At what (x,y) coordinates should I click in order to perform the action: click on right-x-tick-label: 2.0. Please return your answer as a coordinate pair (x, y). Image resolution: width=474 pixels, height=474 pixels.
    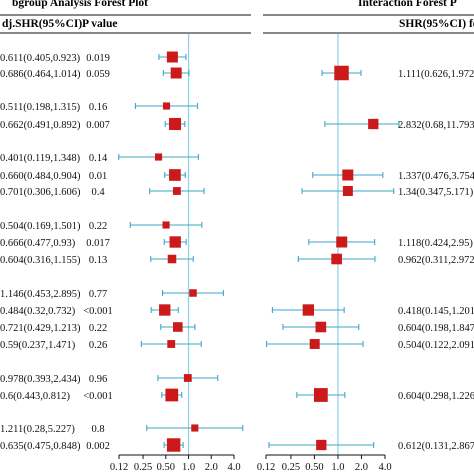
    Looking at the image, I should click on (361, 467).